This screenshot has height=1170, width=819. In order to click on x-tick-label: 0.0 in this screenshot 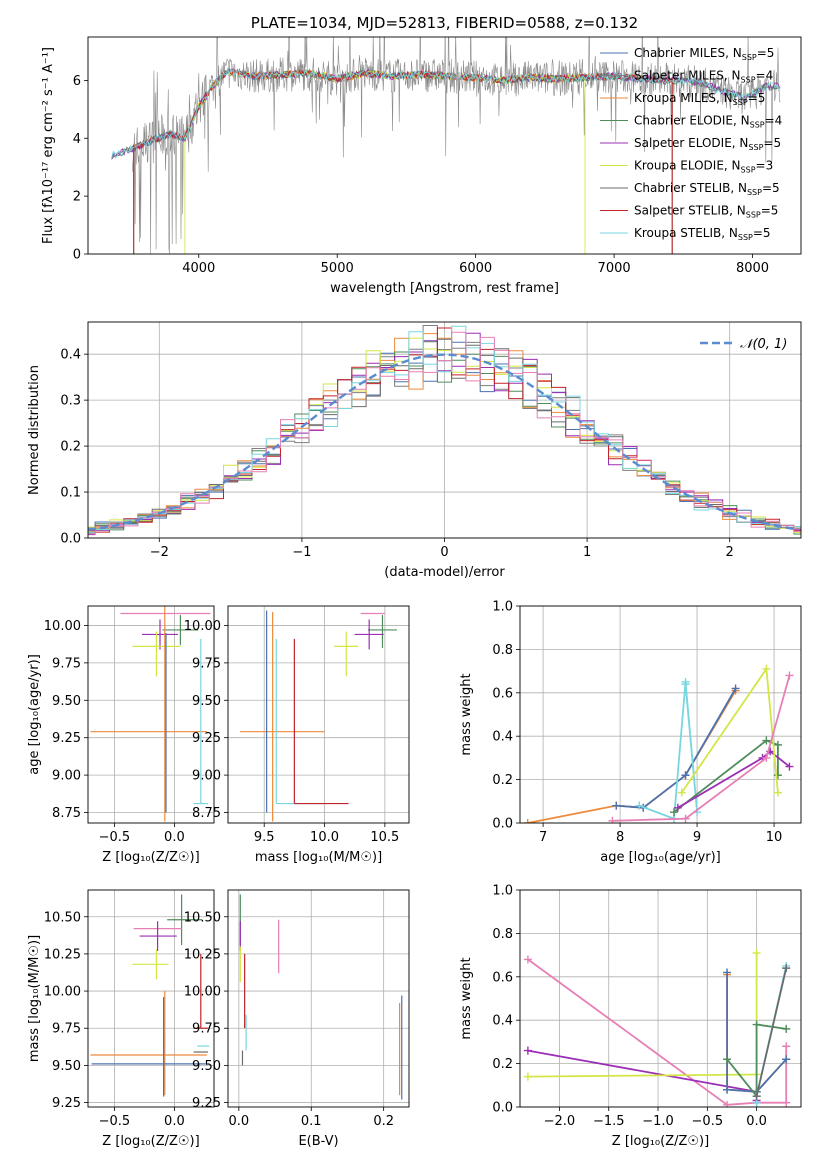, I will do `click(174, 1121)`.